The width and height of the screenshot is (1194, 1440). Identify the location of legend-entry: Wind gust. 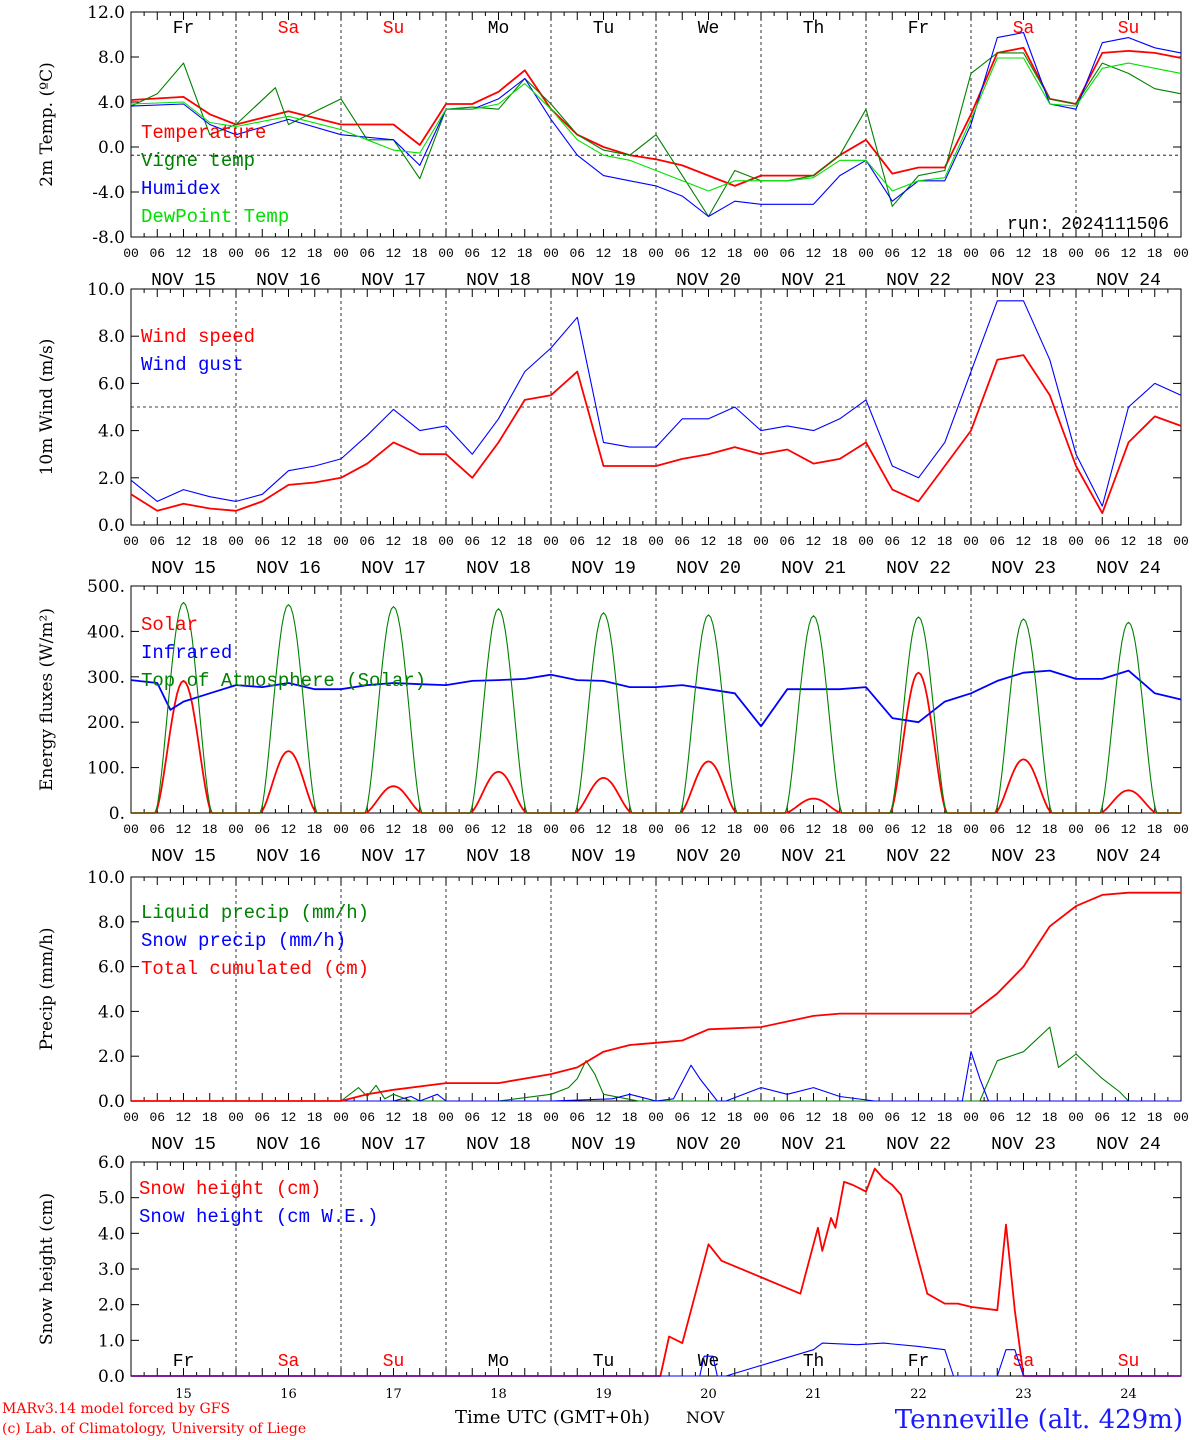
(192, 365).